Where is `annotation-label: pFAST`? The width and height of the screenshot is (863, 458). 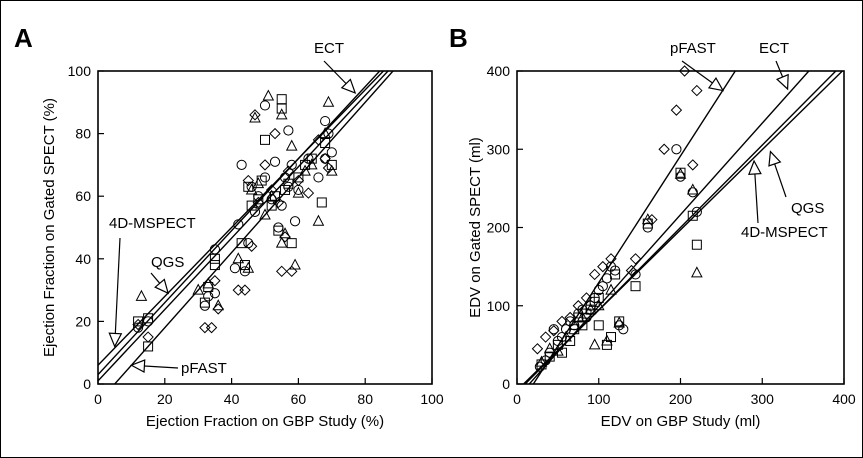 annotation-label: pFAST is located at coordinates (693, 48).